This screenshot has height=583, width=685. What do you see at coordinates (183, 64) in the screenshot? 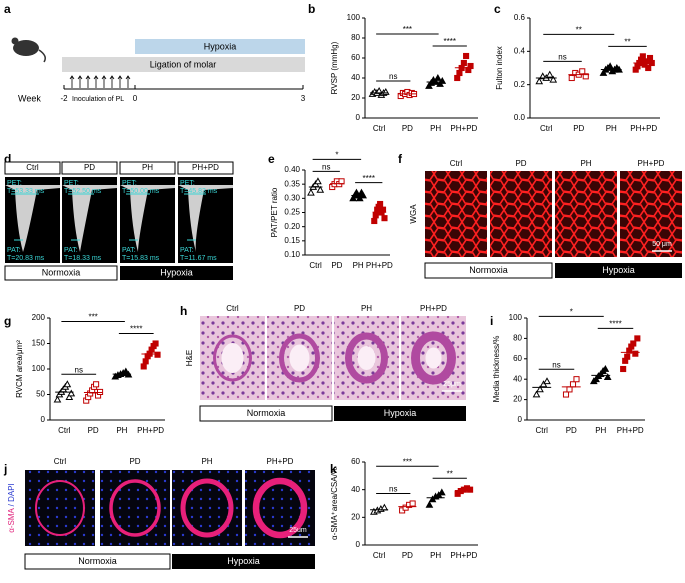
I see `ligation-bar` at bounding box center [183, 64].